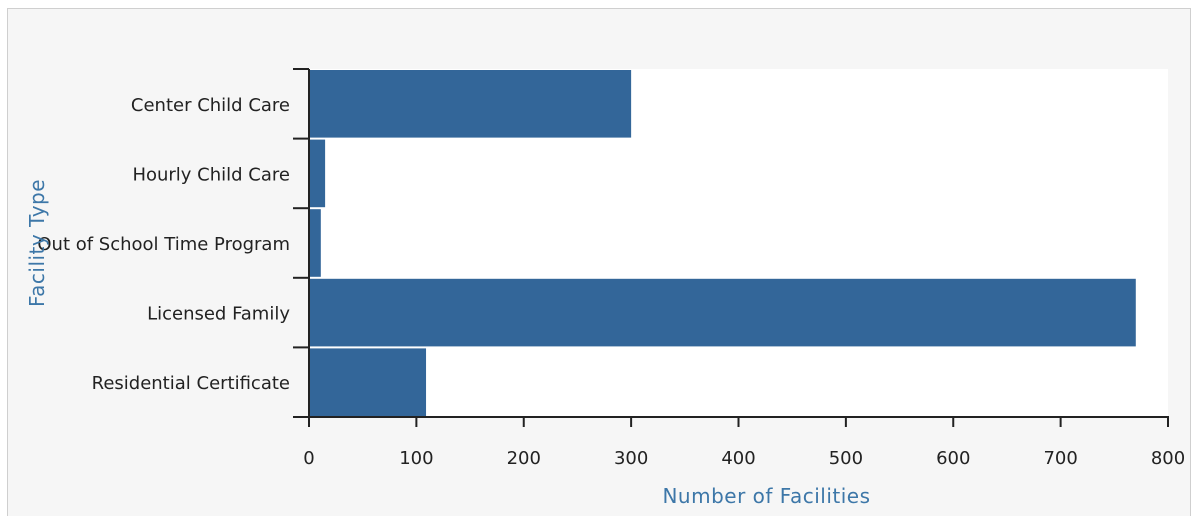  Describe the element at coordinates (846, 458) in the screenshot. I see `x-tick-label: 500` at that location.